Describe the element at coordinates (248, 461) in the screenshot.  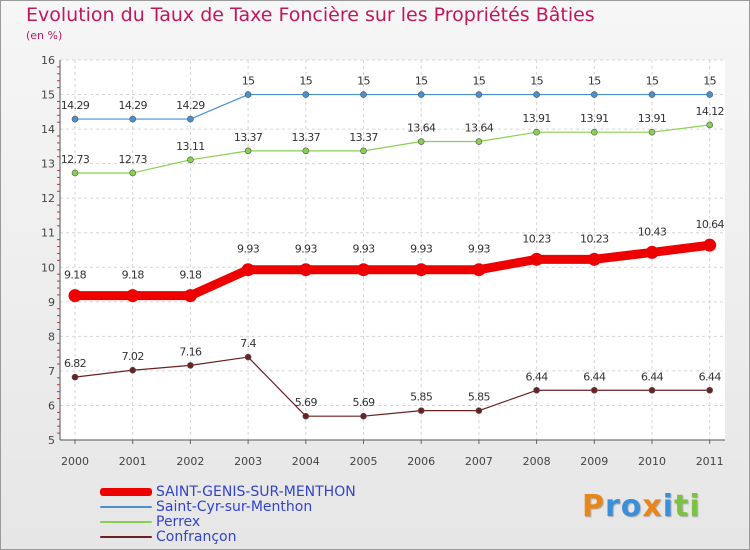
I see `x-tick-label: 2003` at that location.